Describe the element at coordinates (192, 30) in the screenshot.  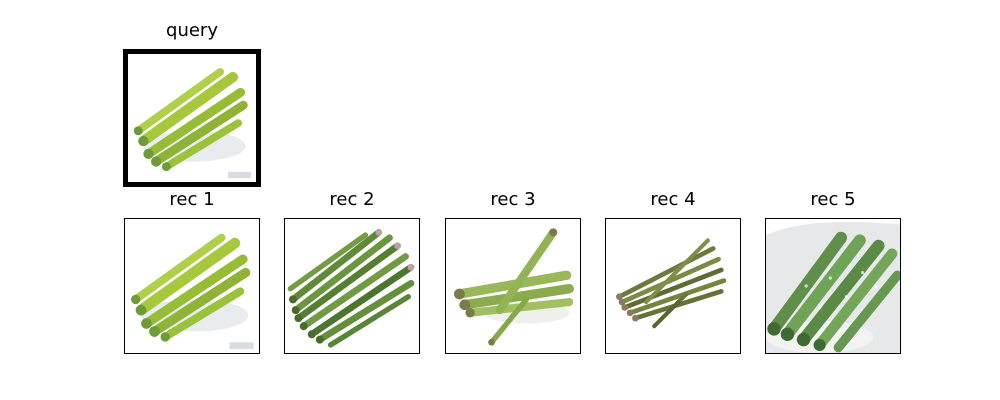
I see `query-title: query` at that location.